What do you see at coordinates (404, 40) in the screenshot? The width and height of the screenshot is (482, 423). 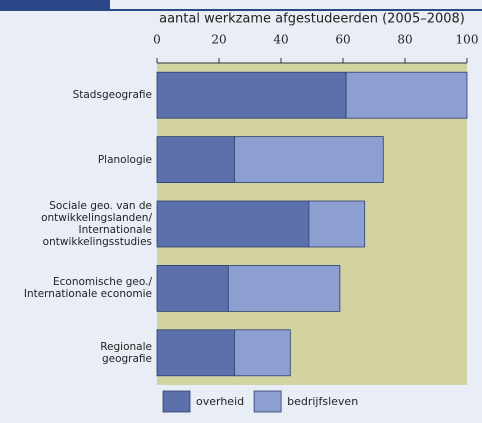 I see `x-tick-label: 80` at bounding box center [404, 40].